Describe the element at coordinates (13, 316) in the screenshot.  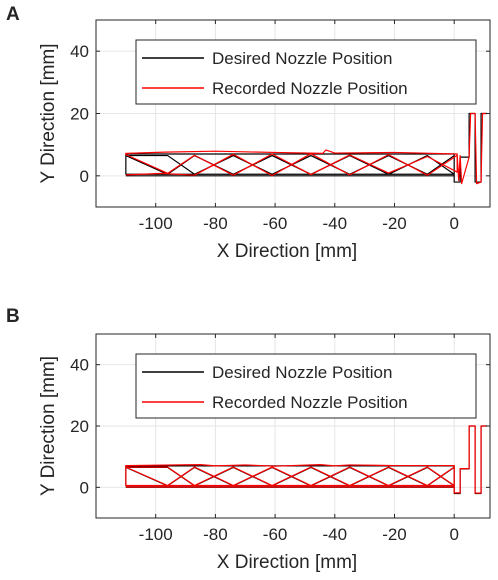
I see `panel-label-b: B` at that location.